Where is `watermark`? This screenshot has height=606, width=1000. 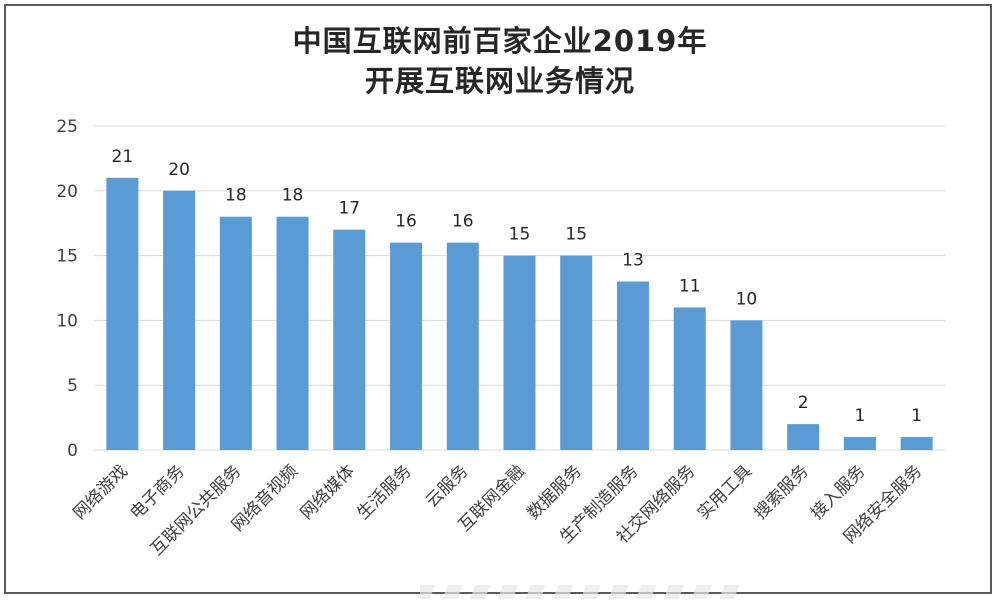 watermark is located at coordinates (580, 592).